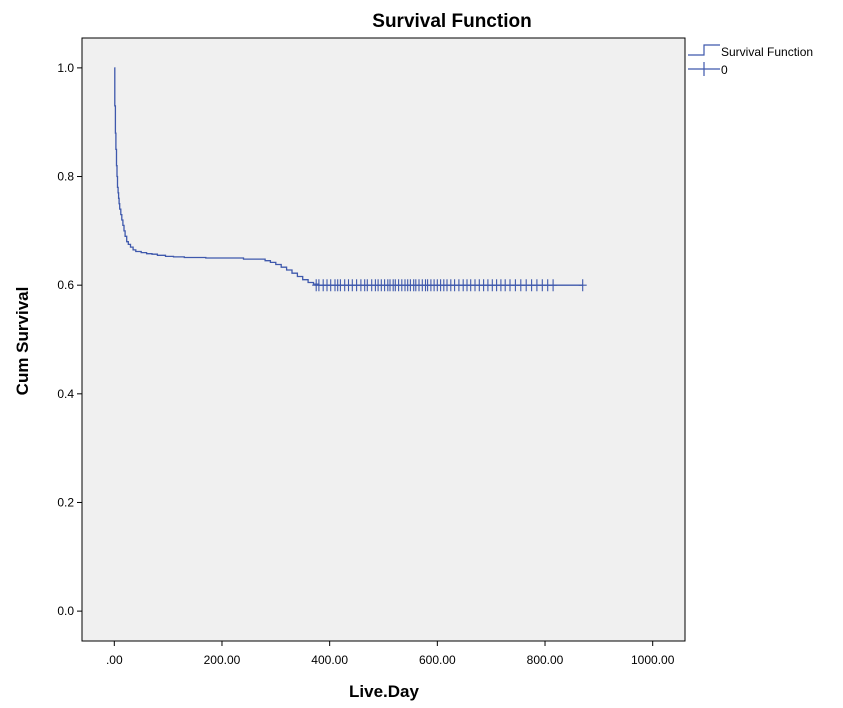 The height and width of the screenshot is (708, 843). What do you see at coordinates (704, 69) in the screenshot?
I see `legend-censor-swatch` at bounding box center [704, 69].